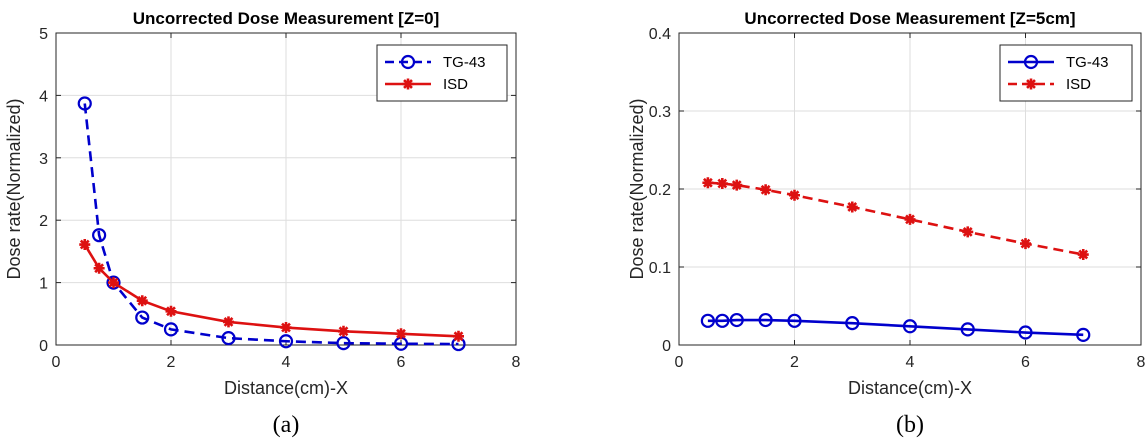 The width and height of the screenshot is (1148, 441). Describe the element at coordinates (43, 34) in the screenshot. I see `y-tick-label: 5` at that location.